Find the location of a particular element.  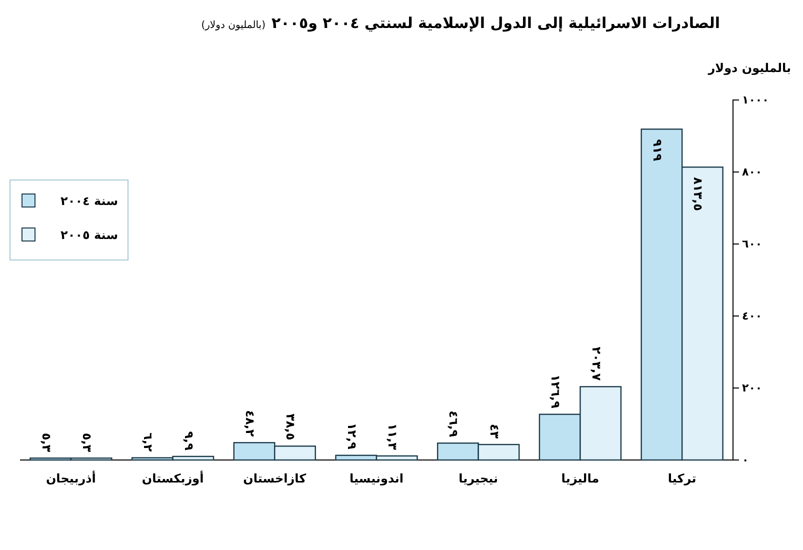

data-label: ٤٦,٩ is located at coordinates (453, 424).